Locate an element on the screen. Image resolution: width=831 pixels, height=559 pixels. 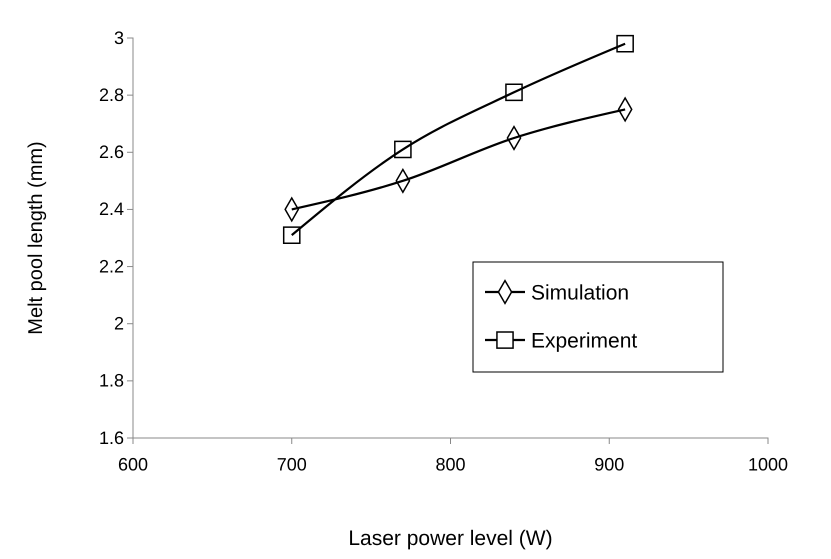
x-tick-label: 600 is located at coordinates (133, 464).